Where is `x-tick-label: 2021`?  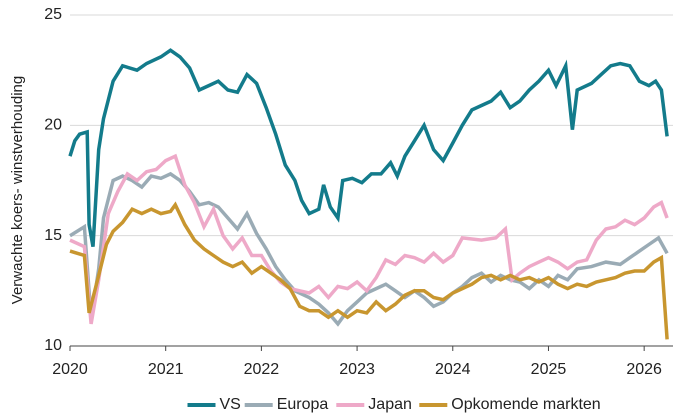
x-tick-label: 2021 is located at coordinates (166, 369).